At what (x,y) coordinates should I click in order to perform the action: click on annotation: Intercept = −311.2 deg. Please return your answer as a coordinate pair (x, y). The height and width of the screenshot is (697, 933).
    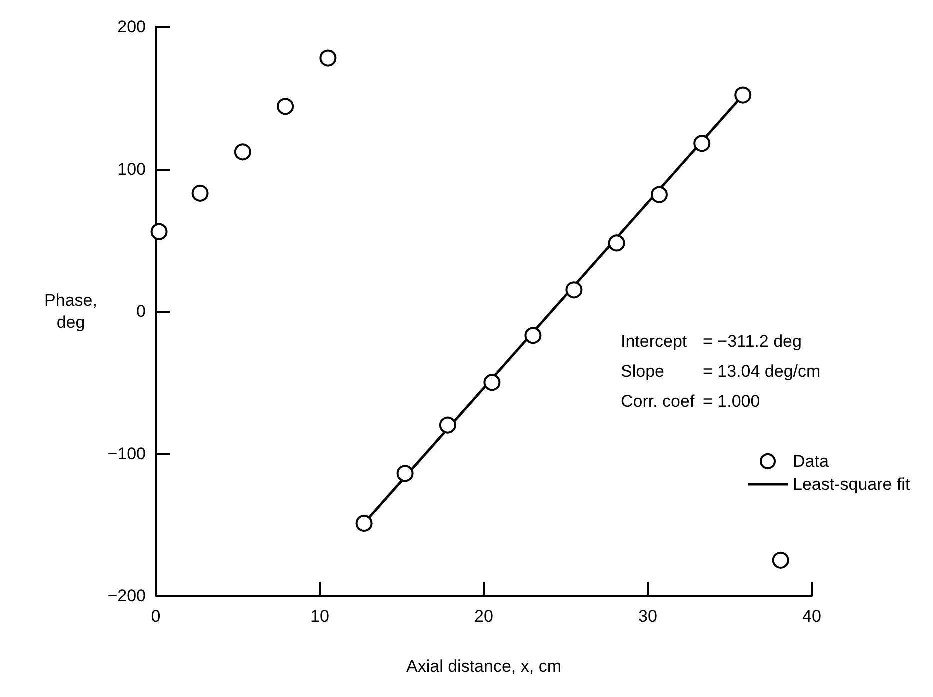
    Looking at the image, I should click on (711, 341).